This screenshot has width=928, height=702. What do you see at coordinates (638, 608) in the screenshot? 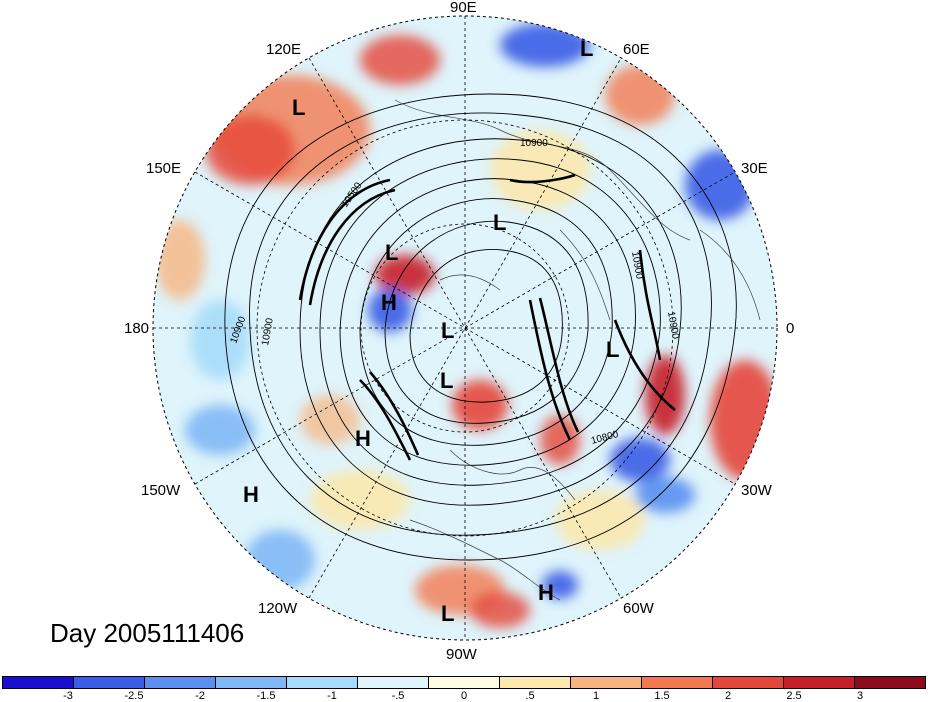
I see `longitude-label: 60W` at bounding box center [638, 608].